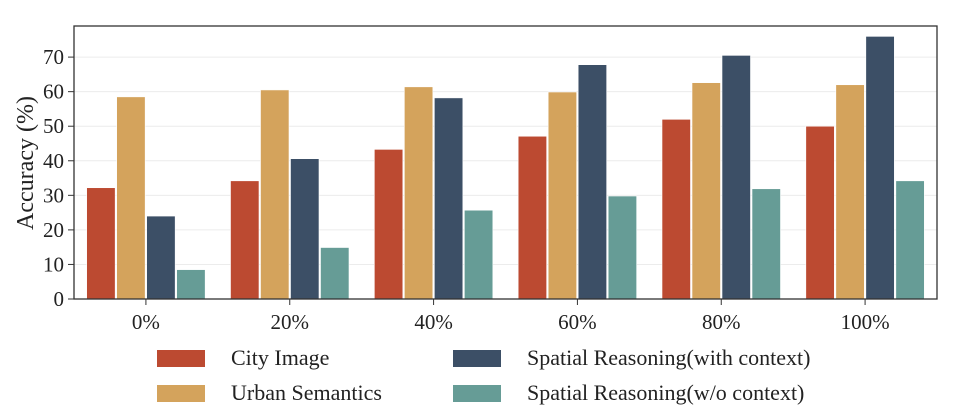 The width and height of the screenshot is (959, 420). I want to click on y-axis-ticks: 0 10 20 30 40 50 60 70, so click(58, 178).